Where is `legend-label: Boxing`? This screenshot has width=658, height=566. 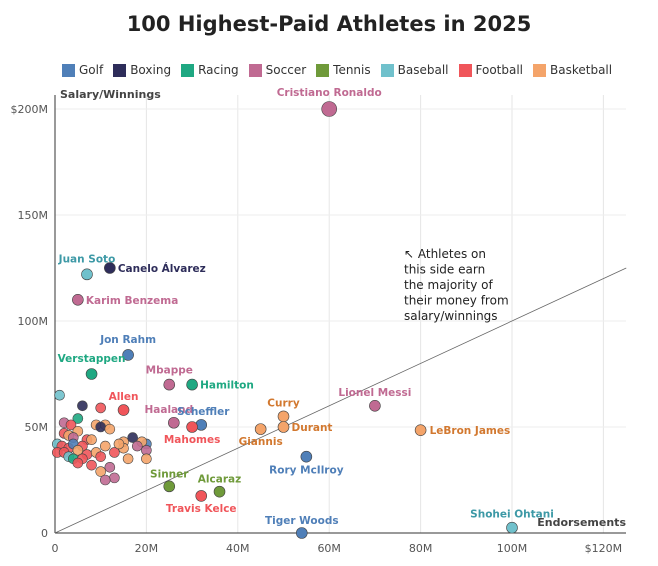
legend-label: Boxing is located at coordinates (151, 70).